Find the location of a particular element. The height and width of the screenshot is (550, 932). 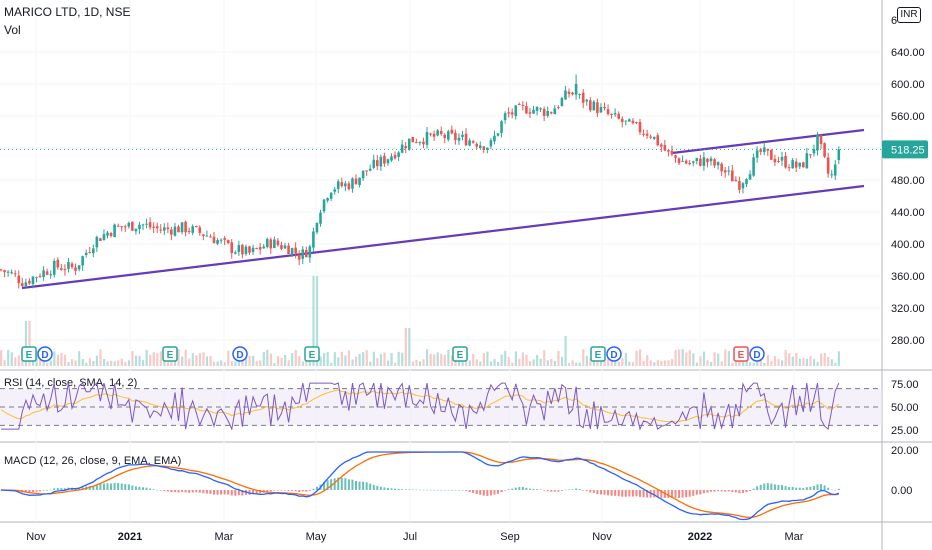

currency-badge: INR is located at coordinates (909, 15).